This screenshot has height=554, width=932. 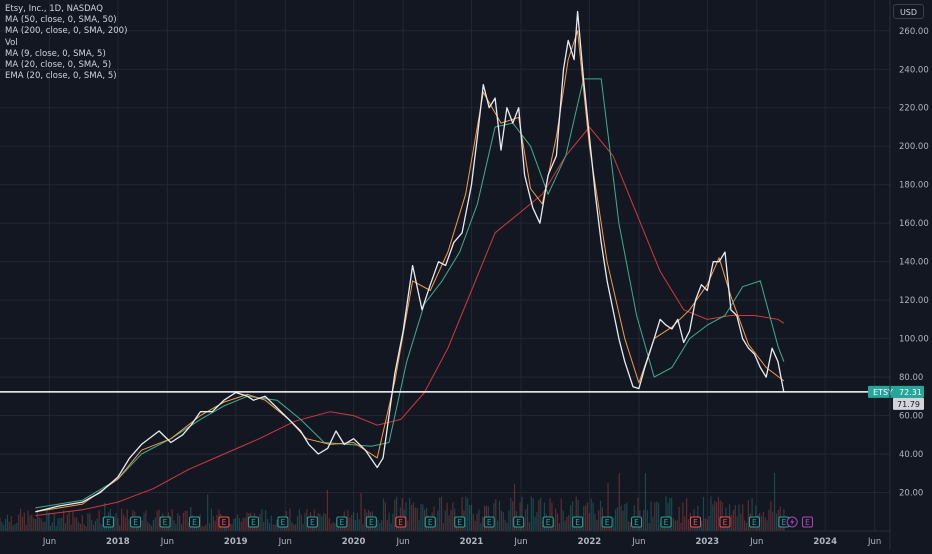 I want to click on x-tick-label: 2024, so click(x=825, y=542).